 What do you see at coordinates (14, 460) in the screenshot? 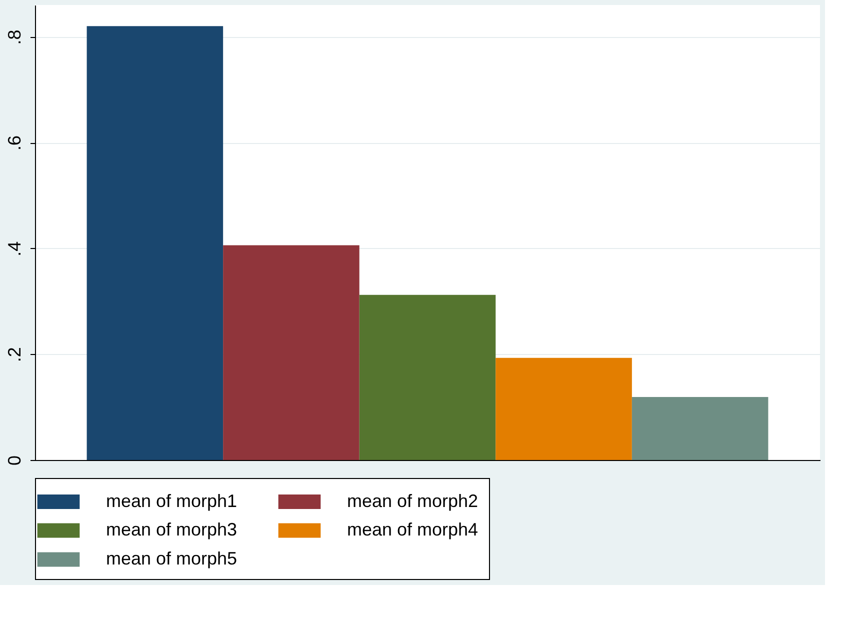
I see `y-tick-label: 0` at bounding box center [14, 460].